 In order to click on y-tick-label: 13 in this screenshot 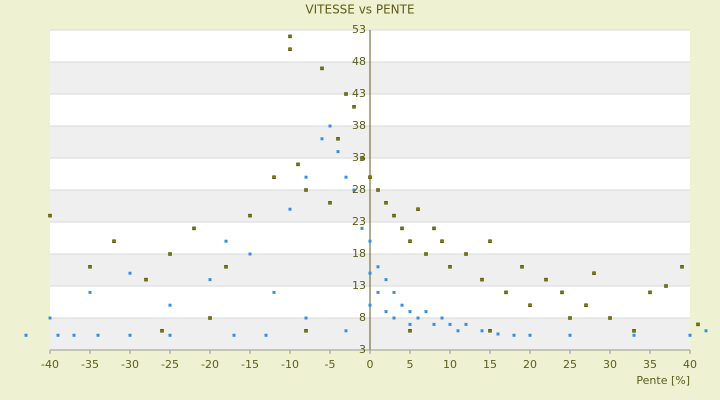, I will do `click(359, 285)`.